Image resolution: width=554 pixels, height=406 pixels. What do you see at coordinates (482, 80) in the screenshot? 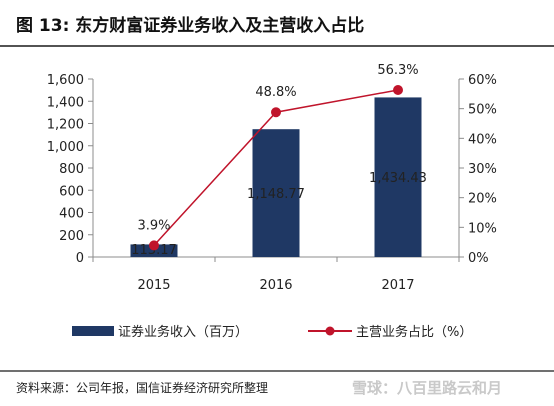
I see `y-right-tick-label: 60%` at bounding box center [482, 80].